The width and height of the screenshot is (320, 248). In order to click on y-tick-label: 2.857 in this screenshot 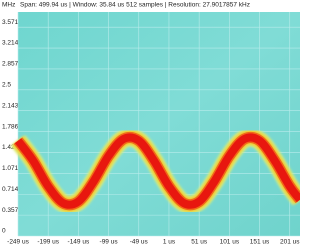, I will do `click(10, 64)`.